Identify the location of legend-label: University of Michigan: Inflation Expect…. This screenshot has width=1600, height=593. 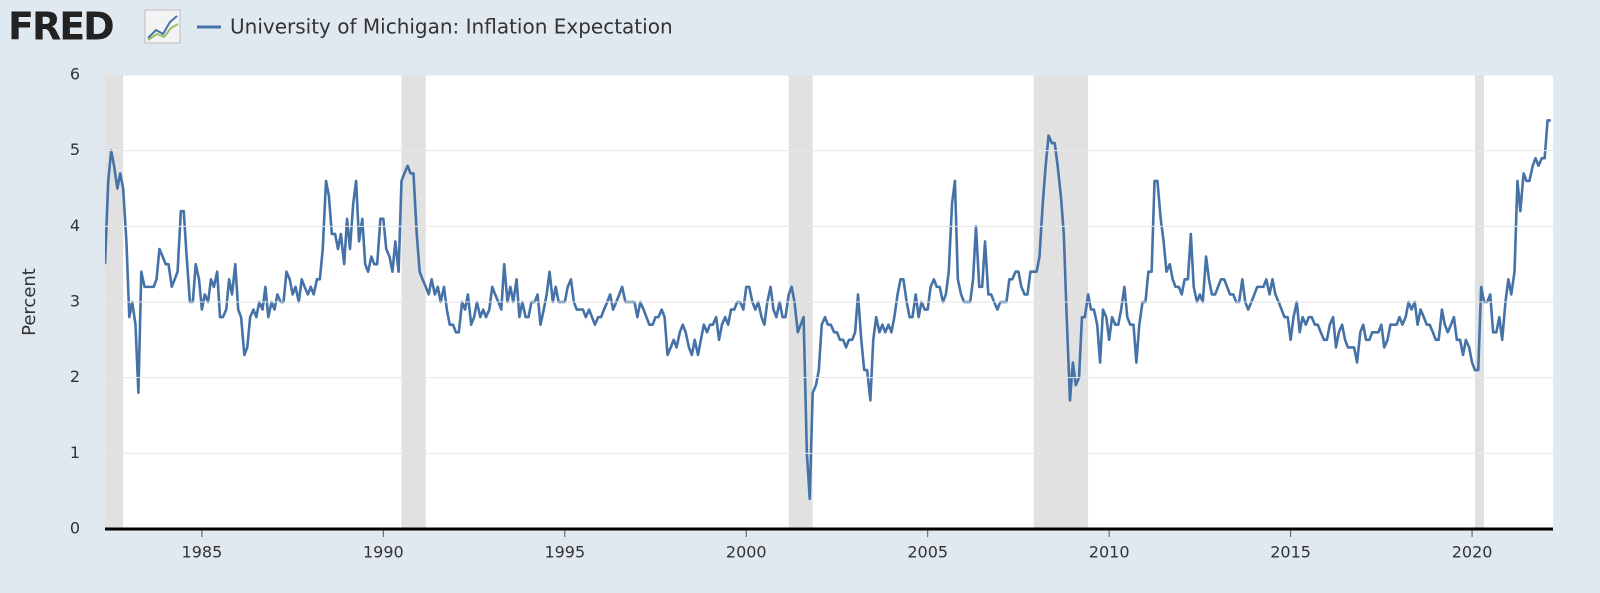
(451, 27).